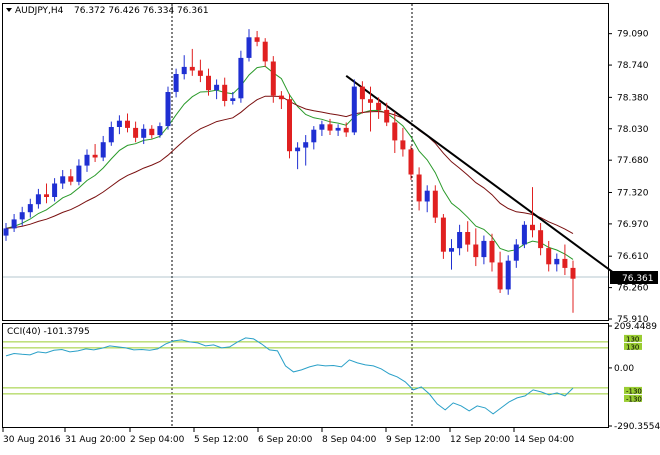 Image resolution: width=660 pixels, height=455 pixels. I want to click on time-tick-label: 6 Sep 20:00, so click(285, 440).